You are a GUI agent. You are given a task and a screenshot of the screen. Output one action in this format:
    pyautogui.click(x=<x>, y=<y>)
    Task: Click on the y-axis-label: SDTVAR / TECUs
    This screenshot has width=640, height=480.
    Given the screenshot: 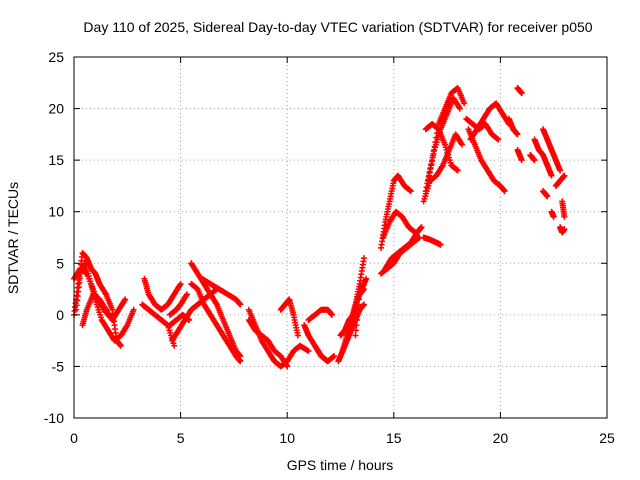 What is the action you would take?
    pyautogui.click(x=13, y=238)
    